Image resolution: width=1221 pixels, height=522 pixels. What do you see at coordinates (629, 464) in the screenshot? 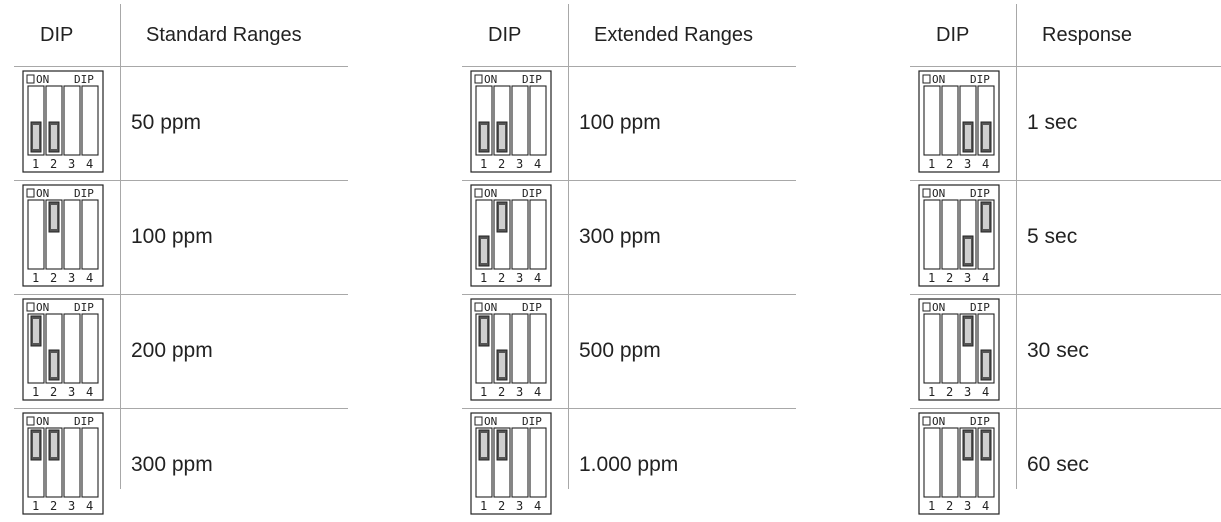
I see `setting-value: 1.000 ppm` at bounding box center [629, 464].